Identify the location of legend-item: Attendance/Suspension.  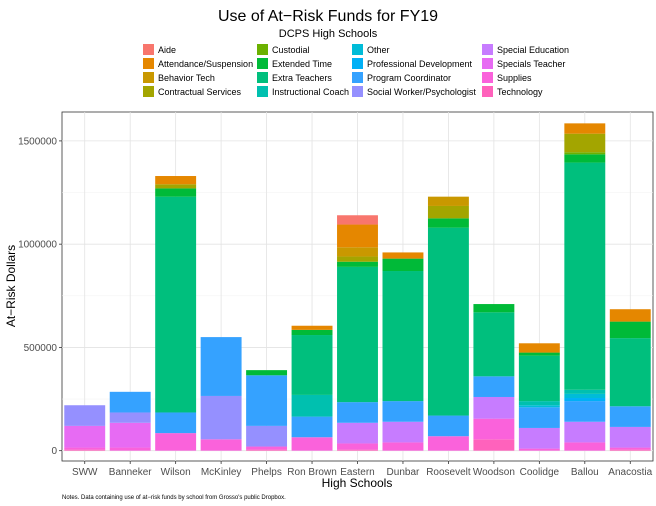
(198, 63).